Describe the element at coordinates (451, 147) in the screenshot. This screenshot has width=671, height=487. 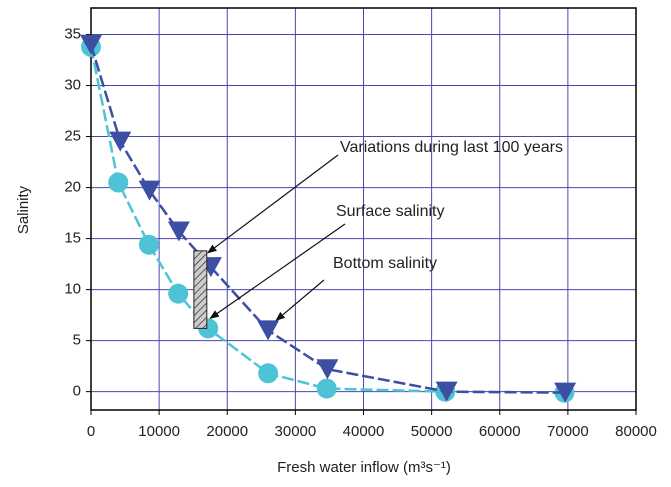
I see `annotation: Variations during last 100 years` at that location.